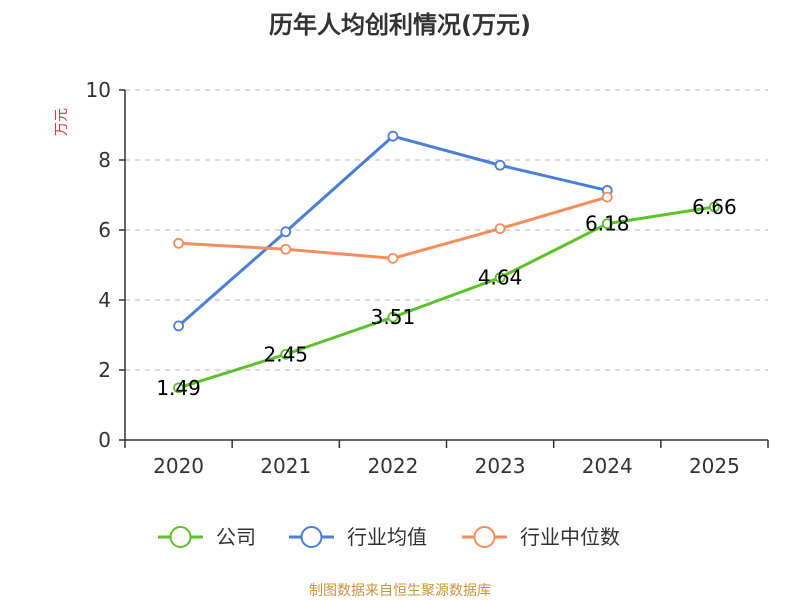  Describe the element at coordinates (62, 122) in the screenshot. I see `y-axis-label: 万元` at that location.